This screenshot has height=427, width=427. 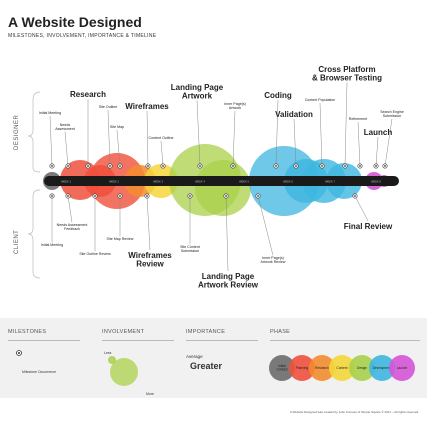 I want to click on client-milestone-label: Inner Page(s) Artwork Review, so click(x=273, y=260).